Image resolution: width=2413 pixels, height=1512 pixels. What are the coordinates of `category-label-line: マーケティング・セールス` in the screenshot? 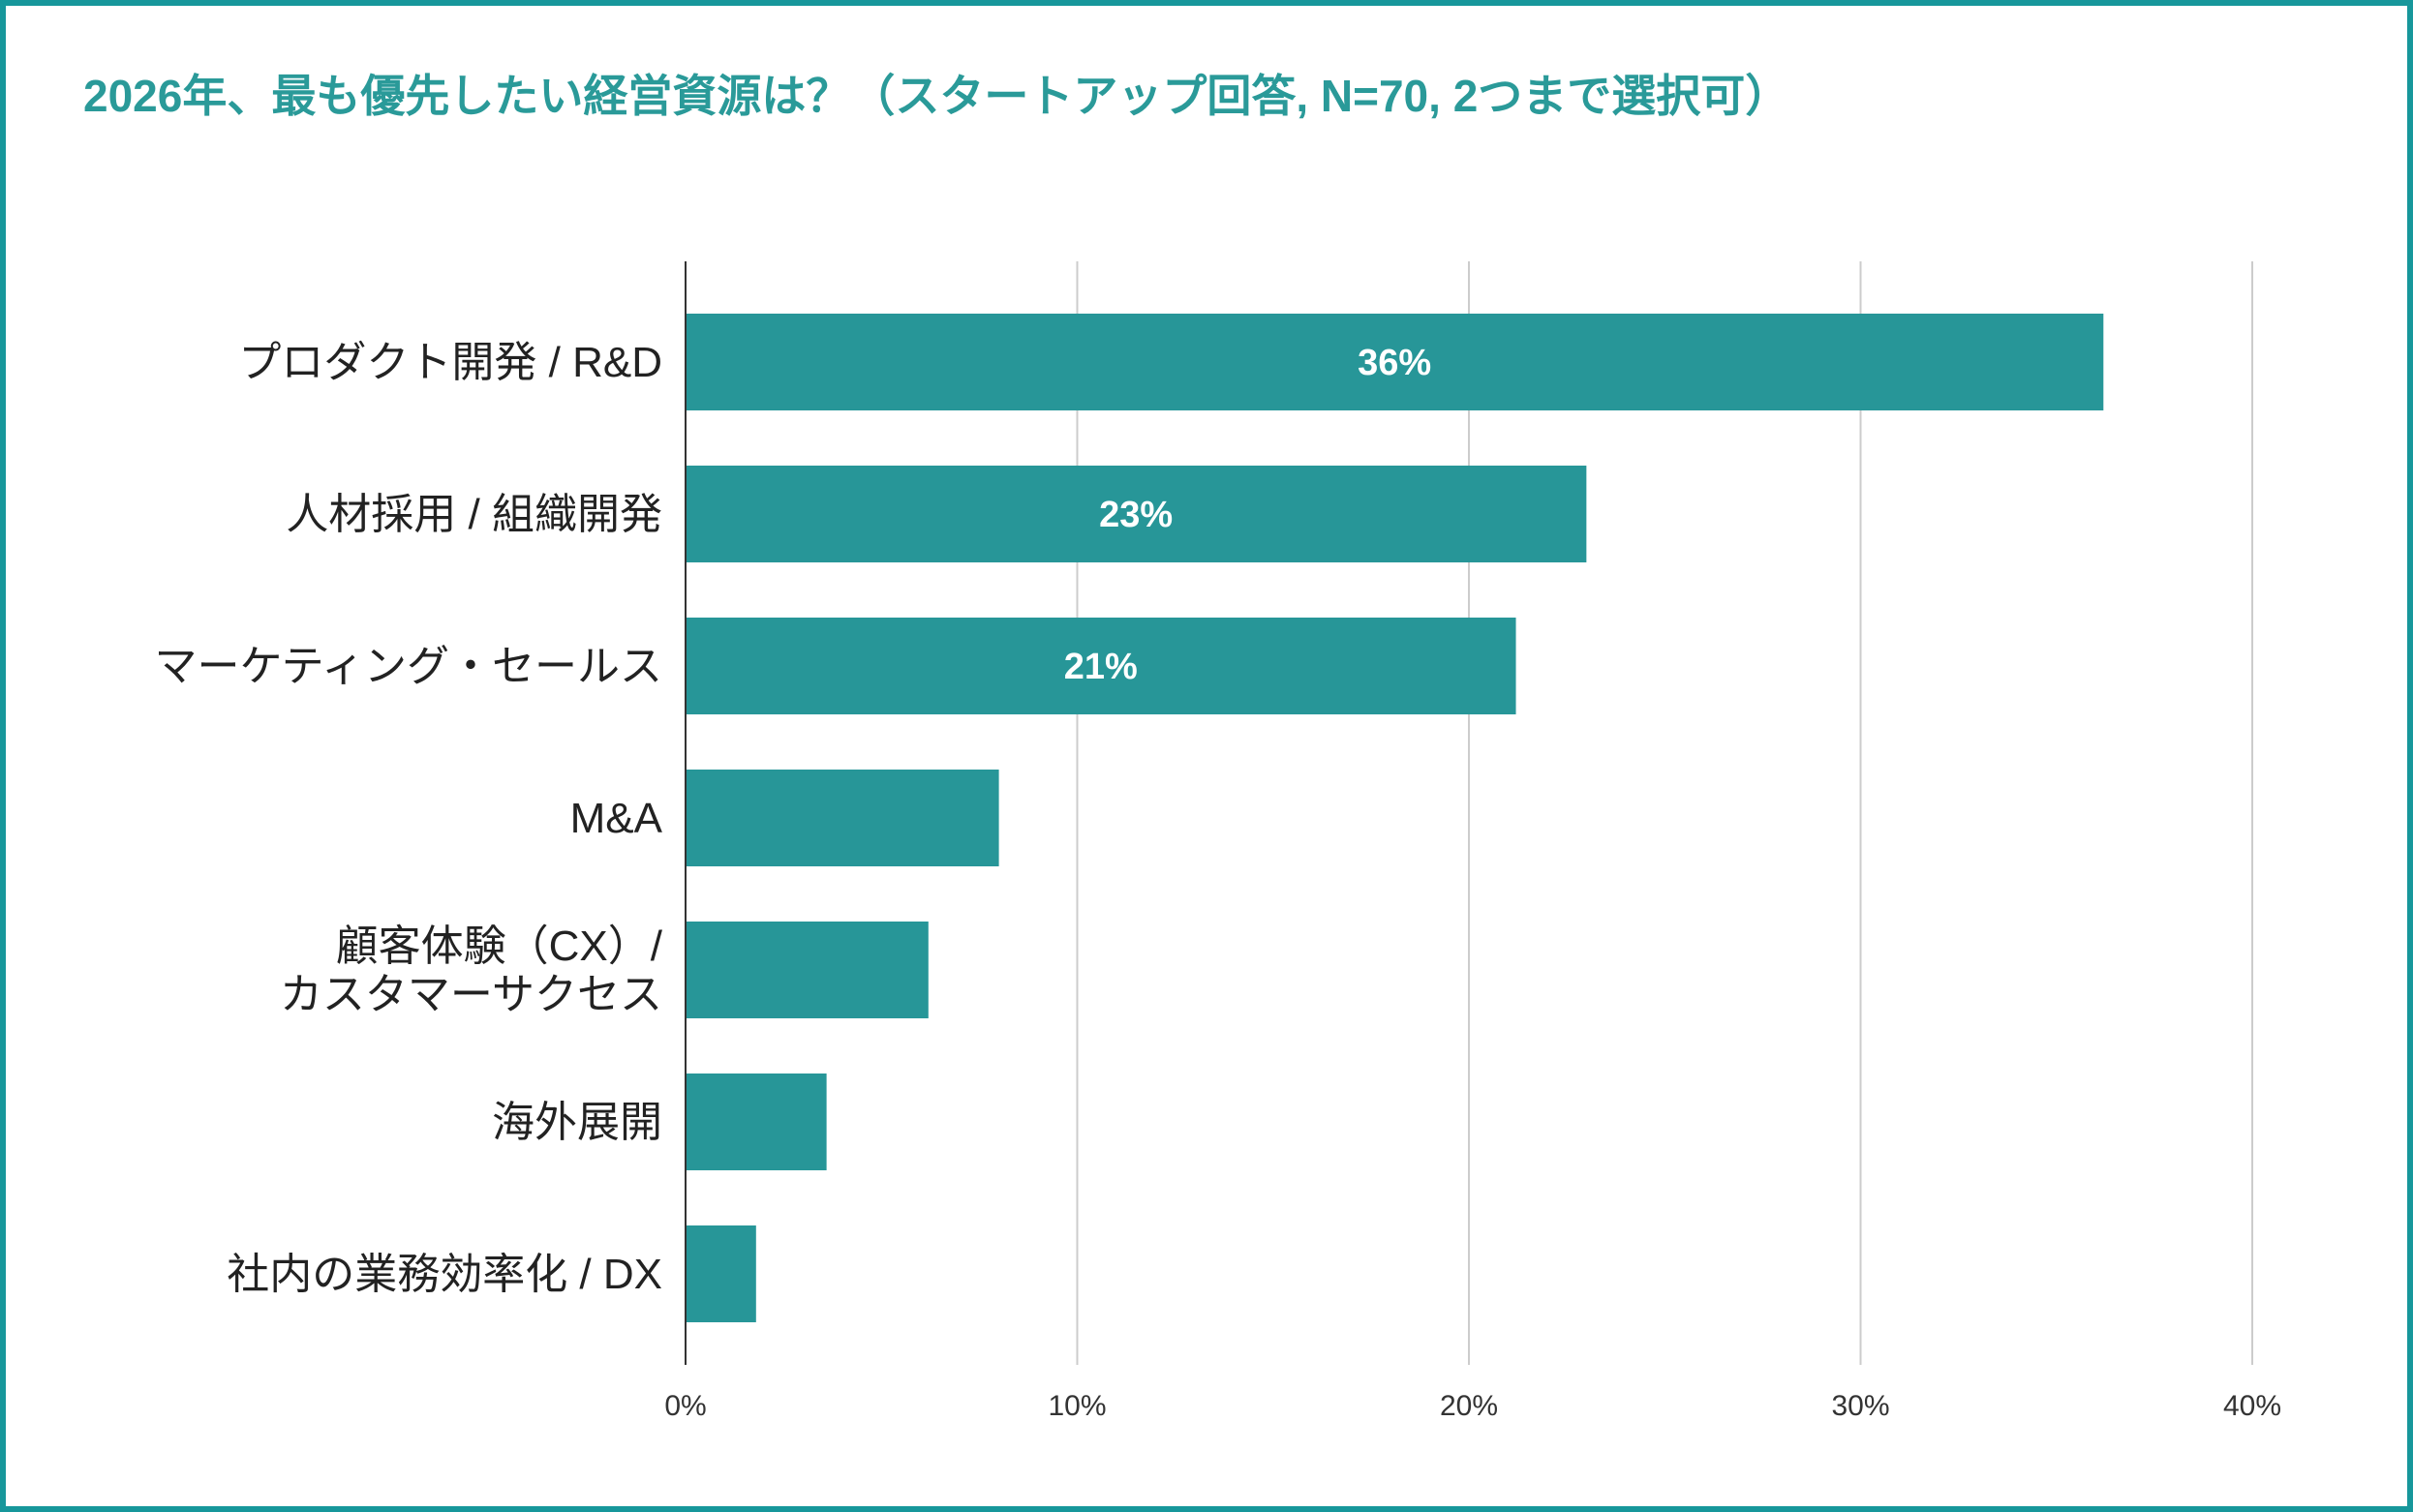 It's located at (409, 666).